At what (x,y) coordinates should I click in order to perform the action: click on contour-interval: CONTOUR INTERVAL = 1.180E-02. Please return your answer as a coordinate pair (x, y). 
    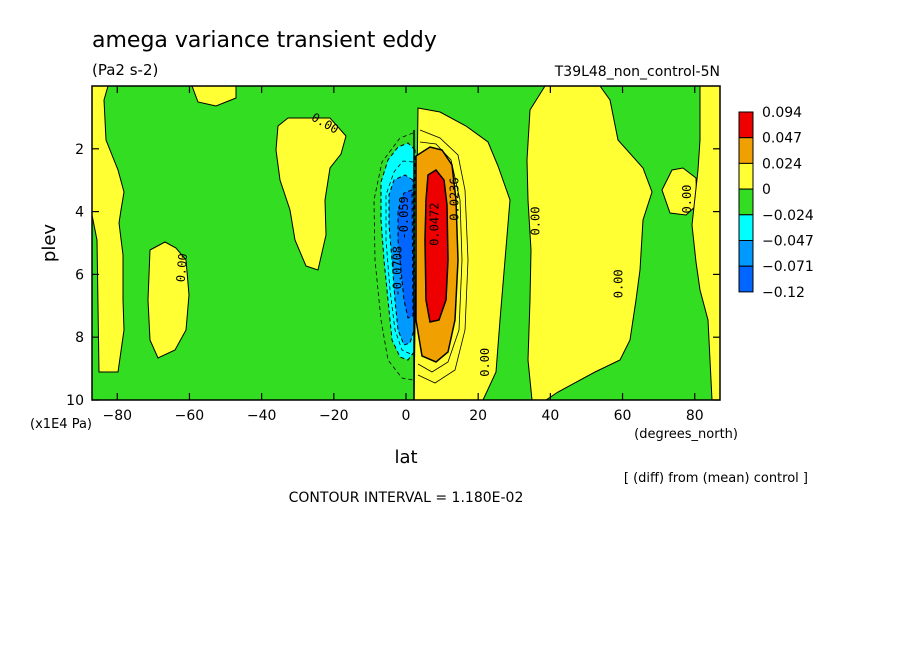
    Looking at the image, I should click on (406, 498).